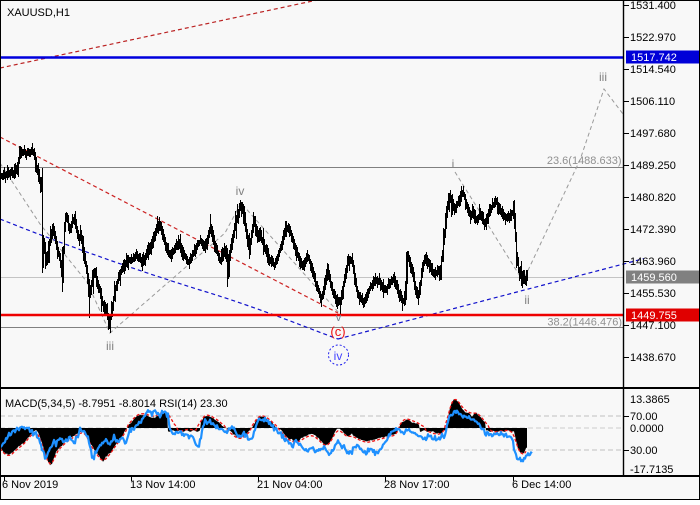  I want to click on svg-text: 28 Nov 17:00, so click(416, 485).